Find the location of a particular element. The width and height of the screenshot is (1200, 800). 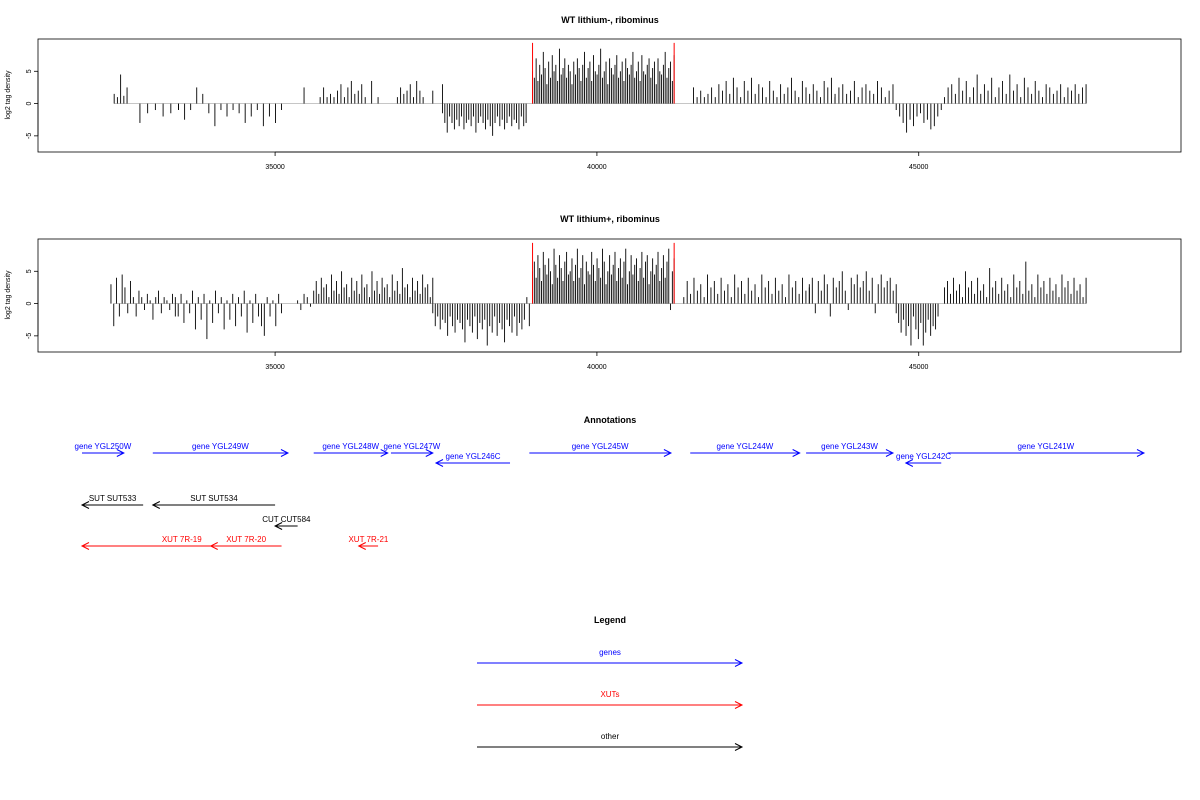

gene-feature: gene YGL244W is located at coordinates (745, 449).